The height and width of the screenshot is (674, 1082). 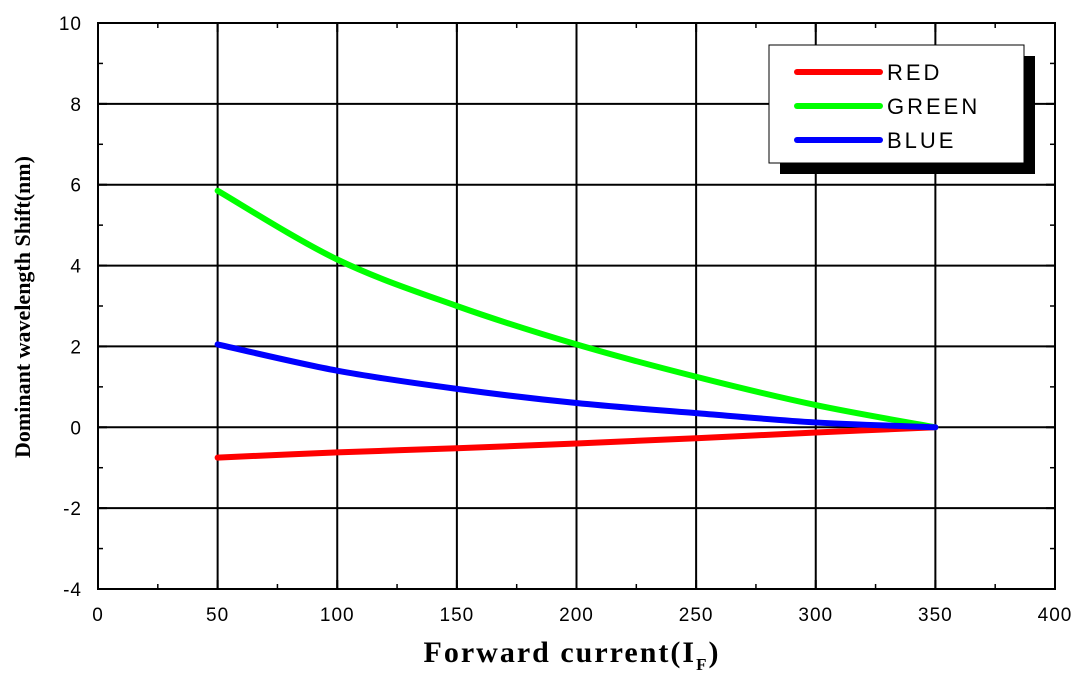 I want to click on y-tick-label: 4, so click(x=76, y=267).